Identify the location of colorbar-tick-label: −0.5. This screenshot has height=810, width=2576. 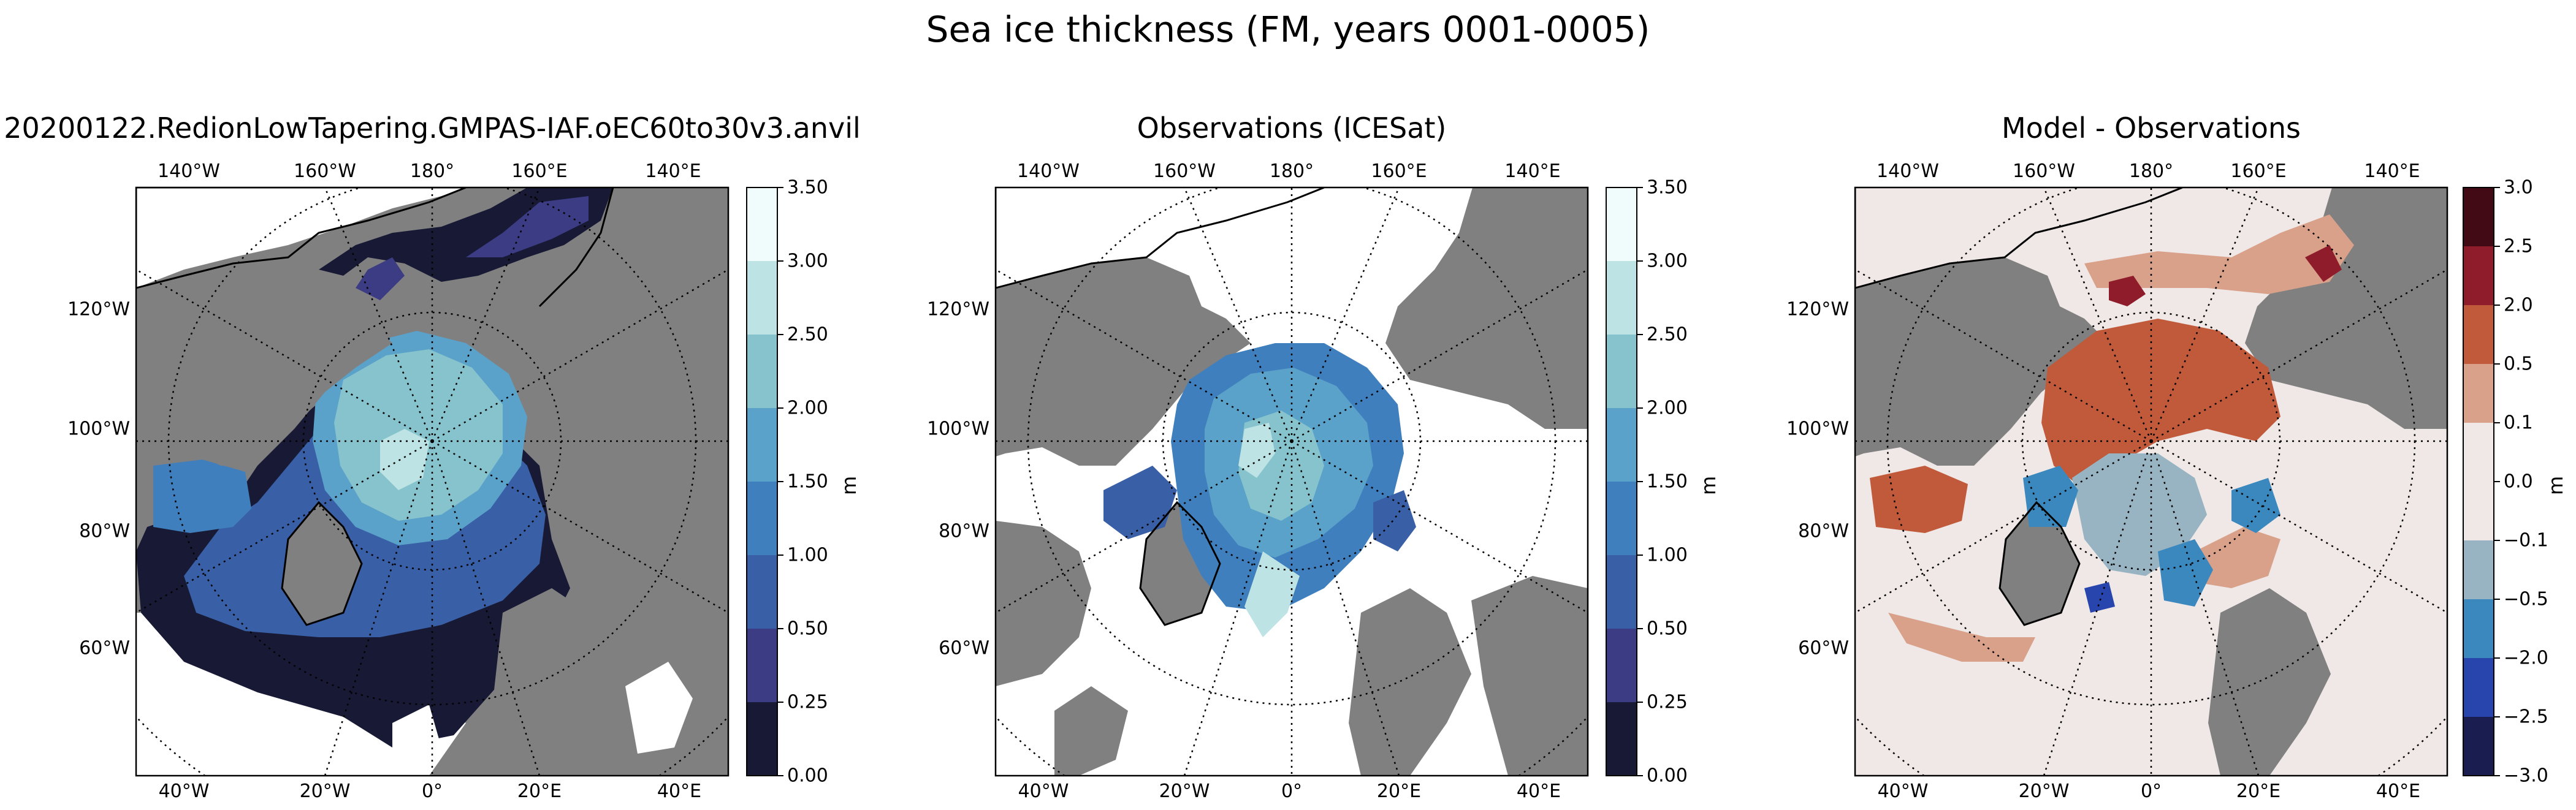
(2526, 599).